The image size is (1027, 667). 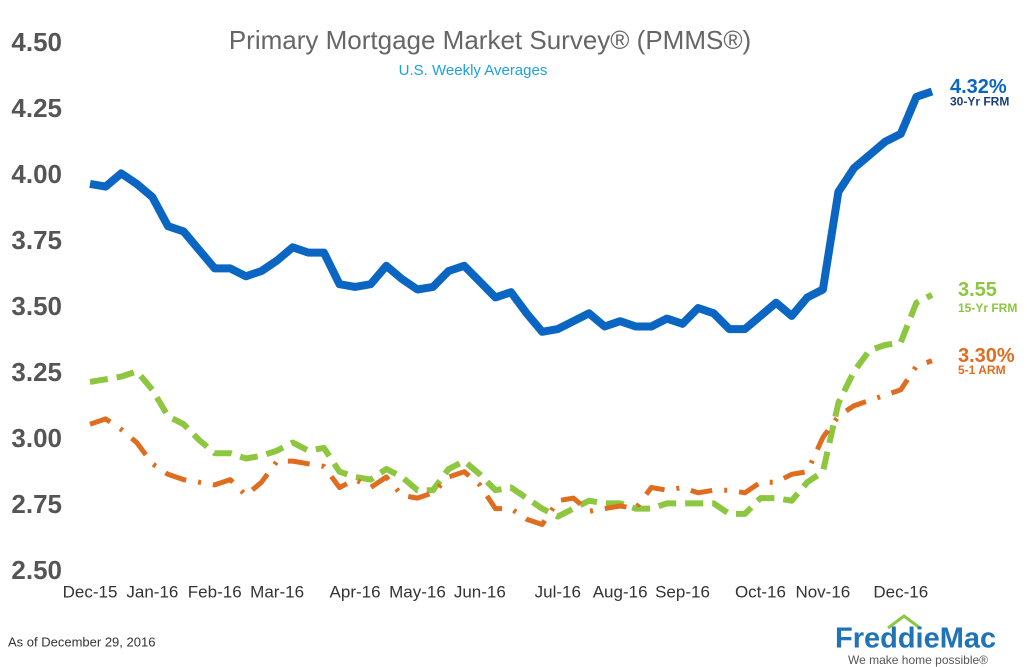 I want to click on y-tick-label: 3.25, so click(x=36, y=372).